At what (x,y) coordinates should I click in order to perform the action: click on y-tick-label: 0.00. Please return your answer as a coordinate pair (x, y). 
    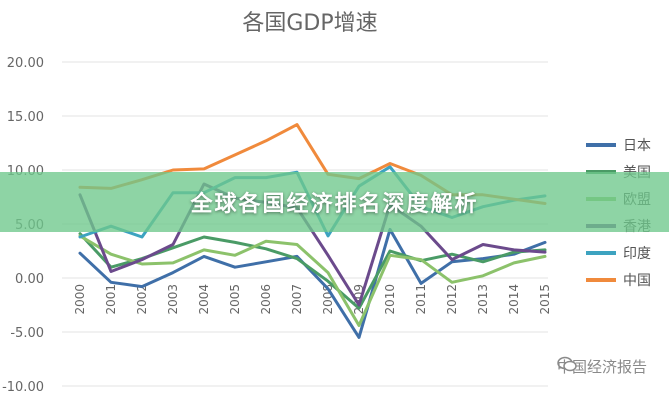
    Looking at the image, I should click on (29, 279).